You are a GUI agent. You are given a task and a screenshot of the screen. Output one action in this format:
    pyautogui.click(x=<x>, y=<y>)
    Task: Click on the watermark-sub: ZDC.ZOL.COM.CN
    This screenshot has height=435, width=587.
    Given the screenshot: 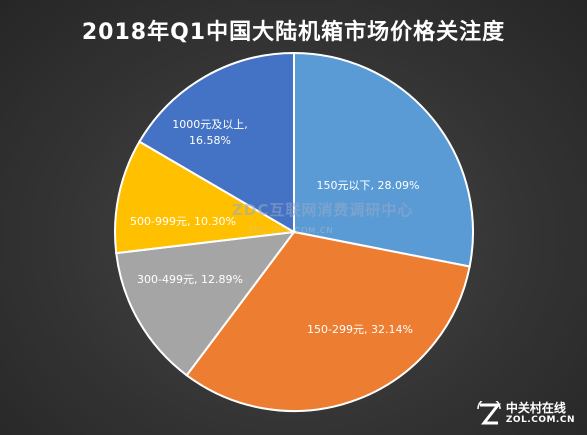 What is the action you would take?
    pyautogui.click(x=290, y=230)
    